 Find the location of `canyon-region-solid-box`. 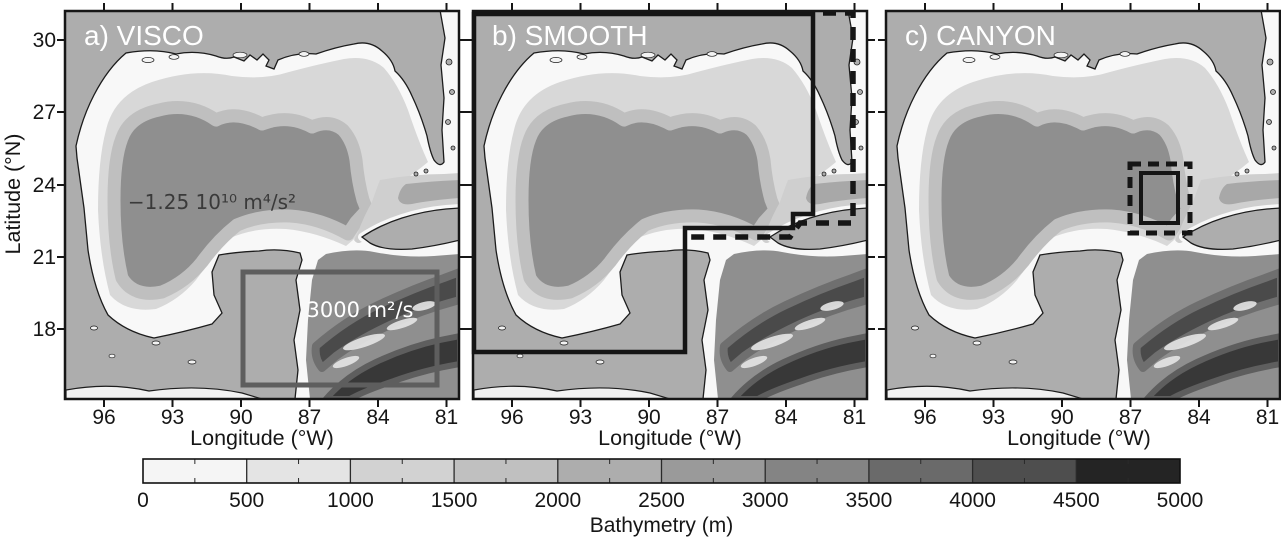

canyon-region-solid-box is located at coordinates (1159, 198).